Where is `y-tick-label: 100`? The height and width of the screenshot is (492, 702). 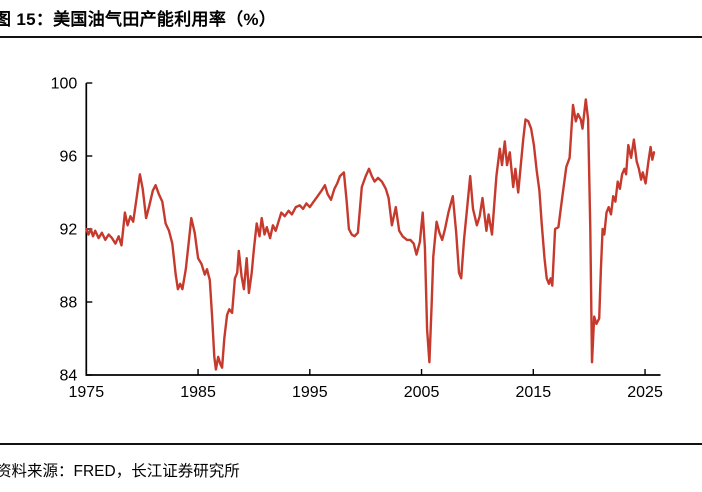 y-tick-label: 100 is located at coordinates (64, 84).